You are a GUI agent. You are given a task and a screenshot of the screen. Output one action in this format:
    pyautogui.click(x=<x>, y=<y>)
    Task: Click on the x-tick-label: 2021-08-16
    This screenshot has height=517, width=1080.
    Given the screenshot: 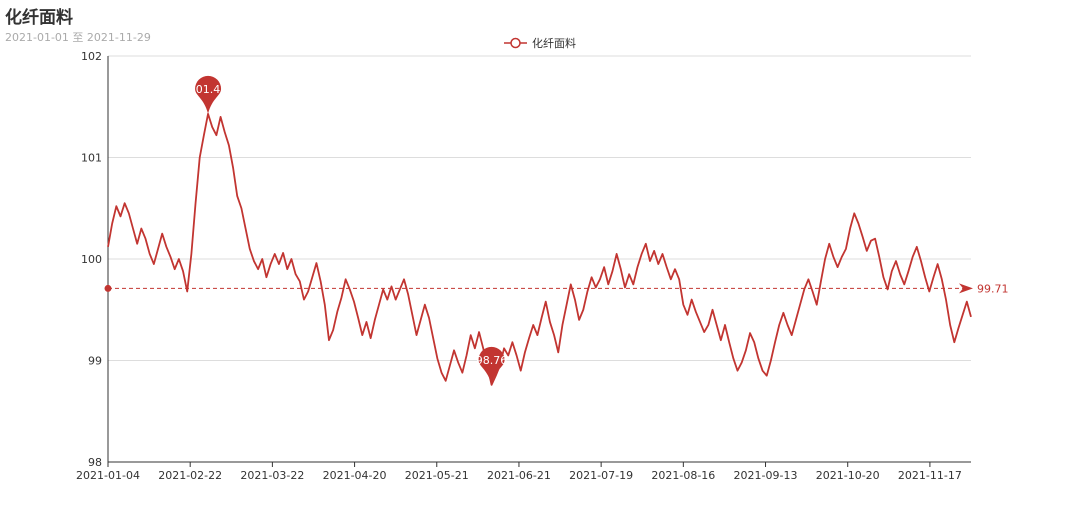 What is the action you would take?
    pyautogui.click(x=683, y=475)
    